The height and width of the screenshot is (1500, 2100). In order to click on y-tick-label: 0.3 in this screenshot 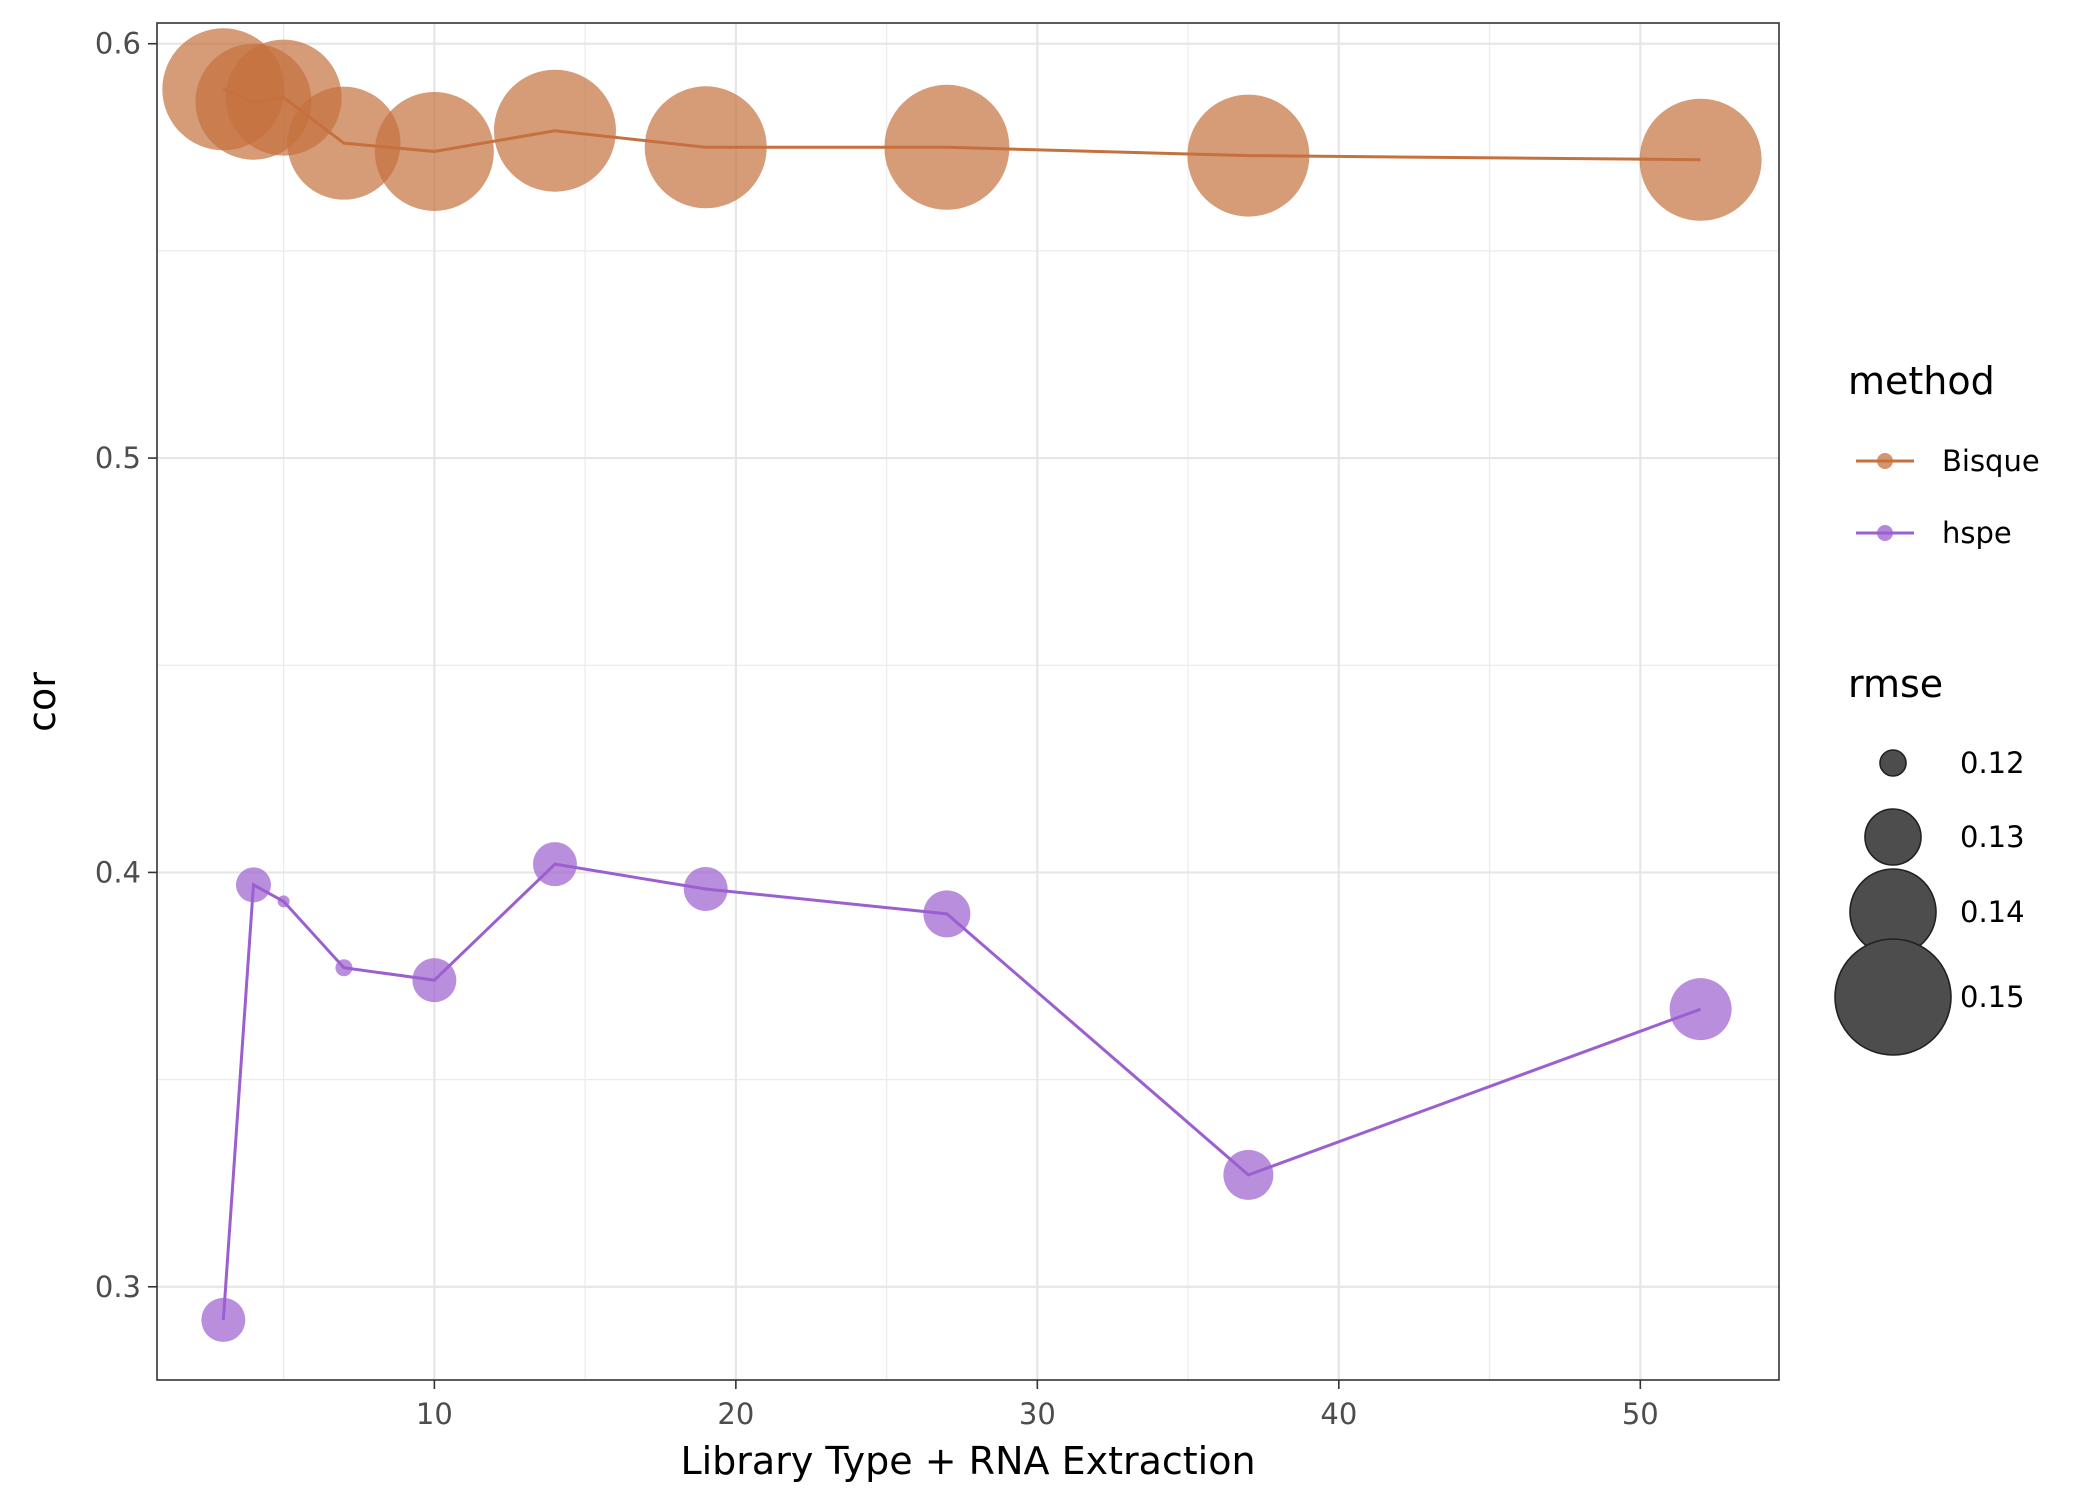, I will do `click(118, 1287)`.